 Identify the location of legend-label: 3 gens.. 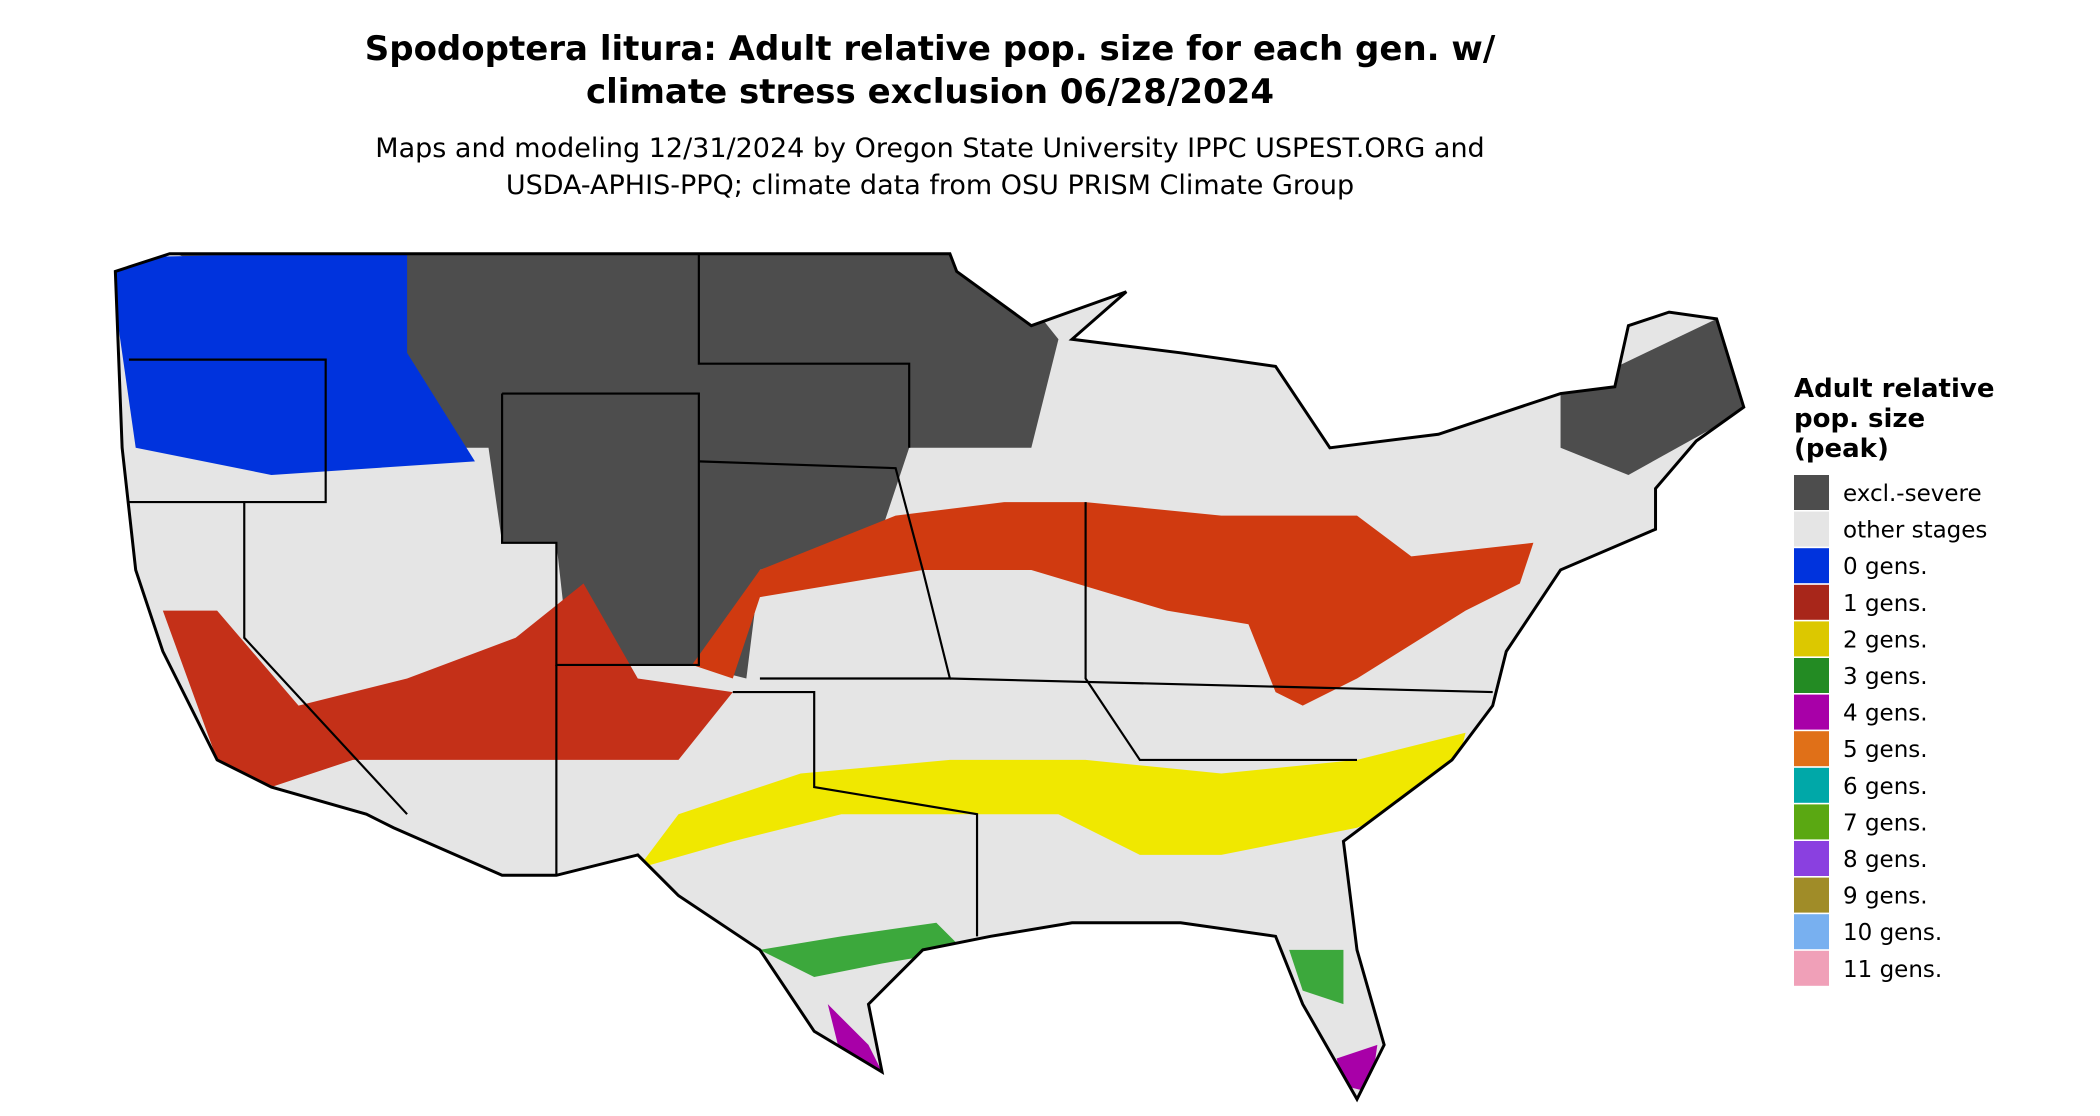
(1885, 677).